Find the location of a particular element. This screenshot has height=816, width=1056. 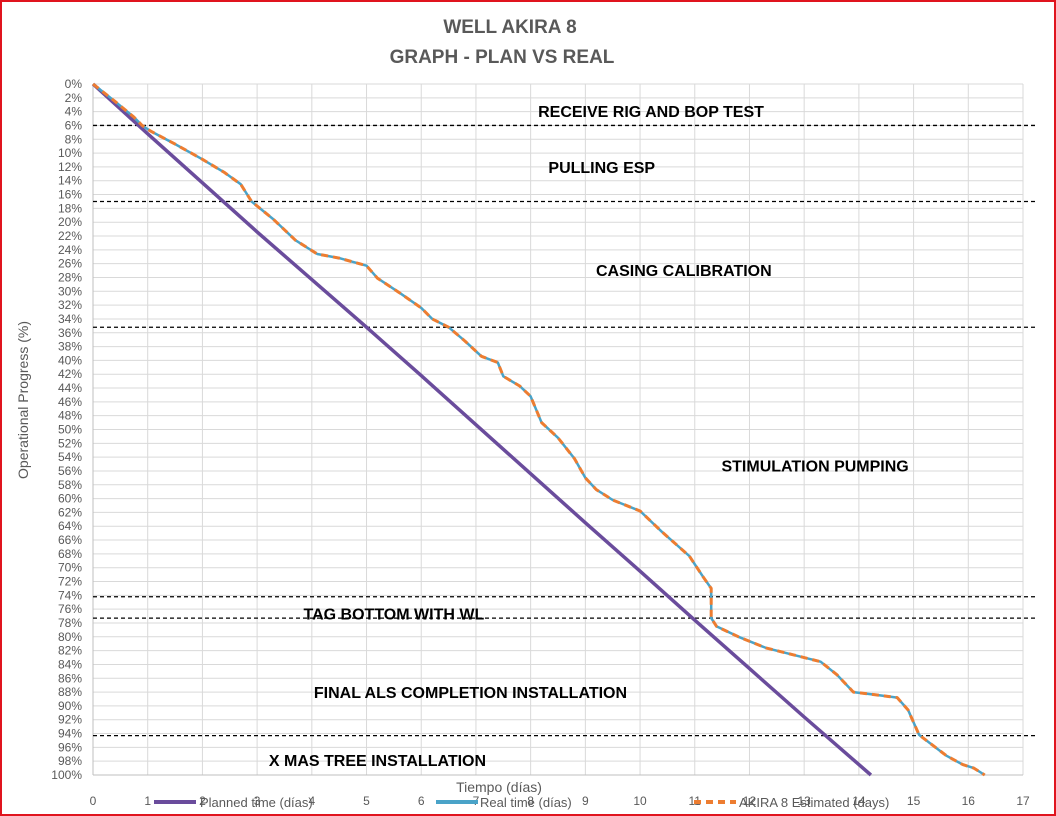

phase-label-0: RECEIVE RIG AND BOP TEST is located at coordinates (651, 112).